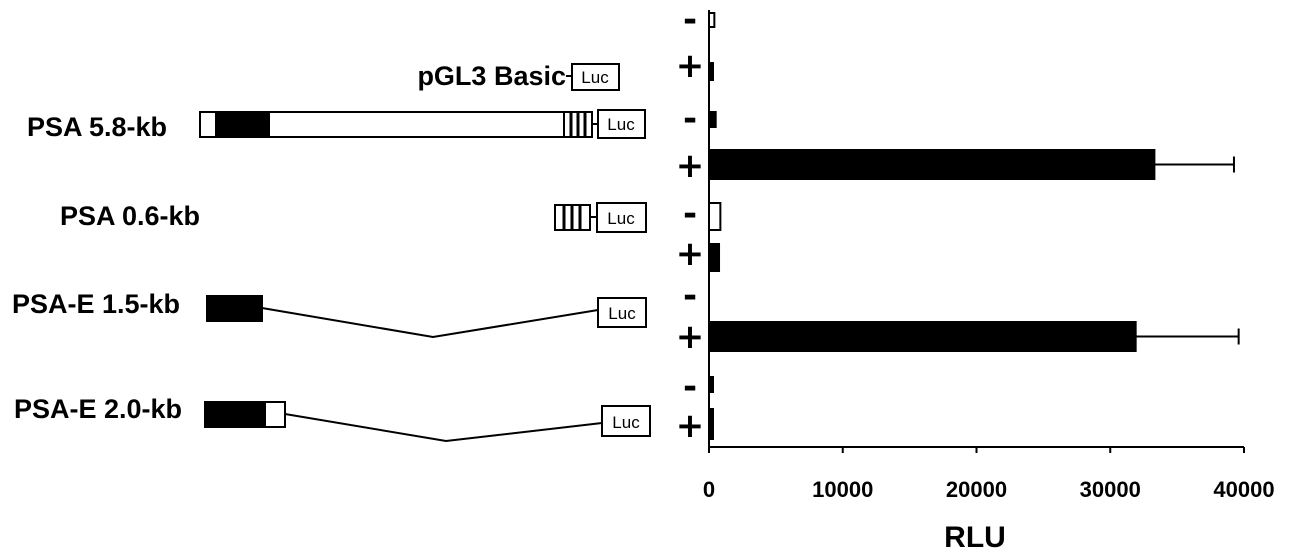  What do you see at coordinates (1110, 489) in the screenshot?
I see `x-tick-label: 30000` at bounding box center [1110, 489].